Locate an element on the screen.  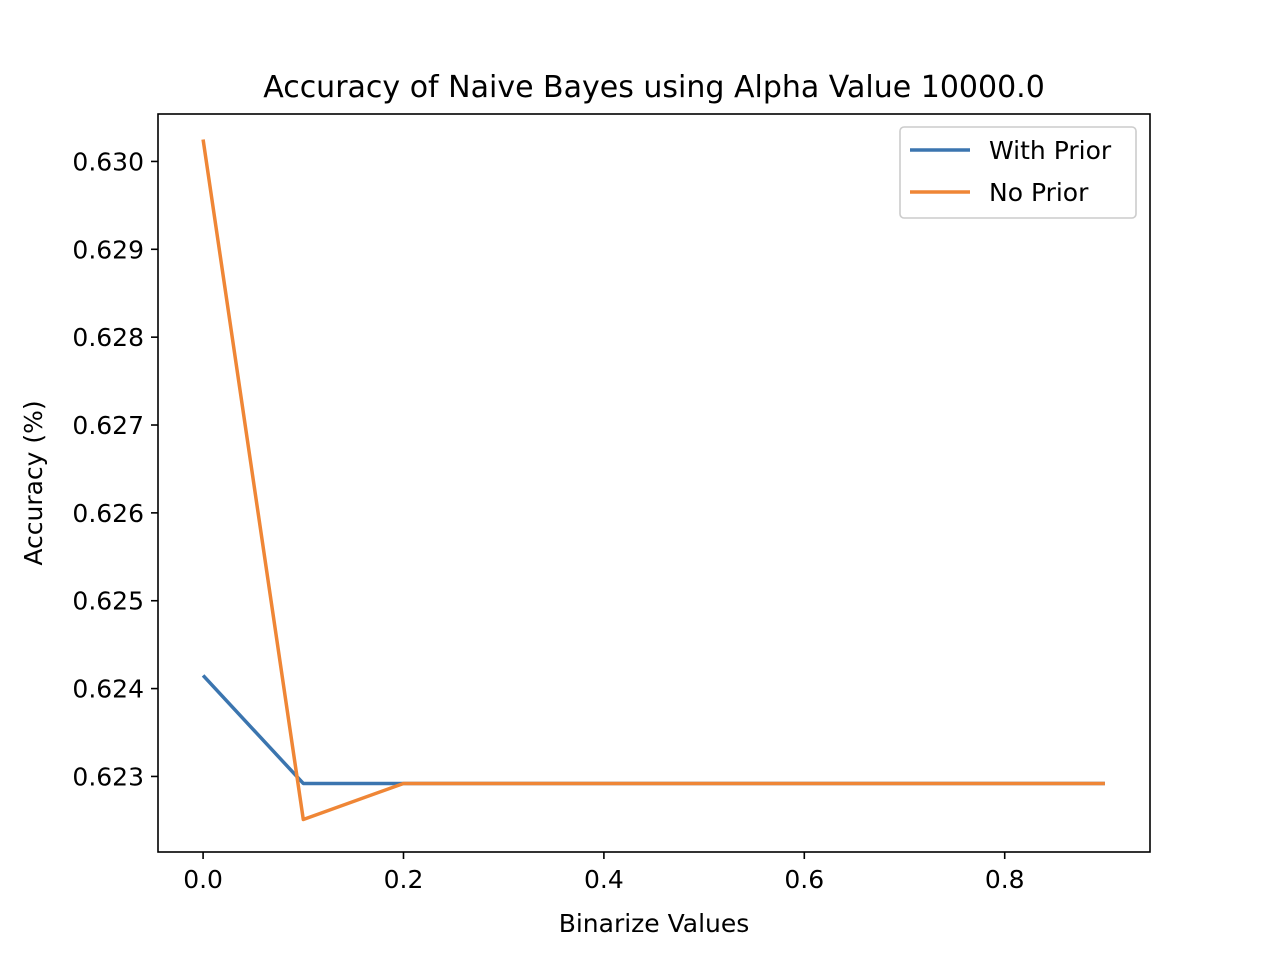
x-tick-label: 0.0 is located at coordinates (203, 879).